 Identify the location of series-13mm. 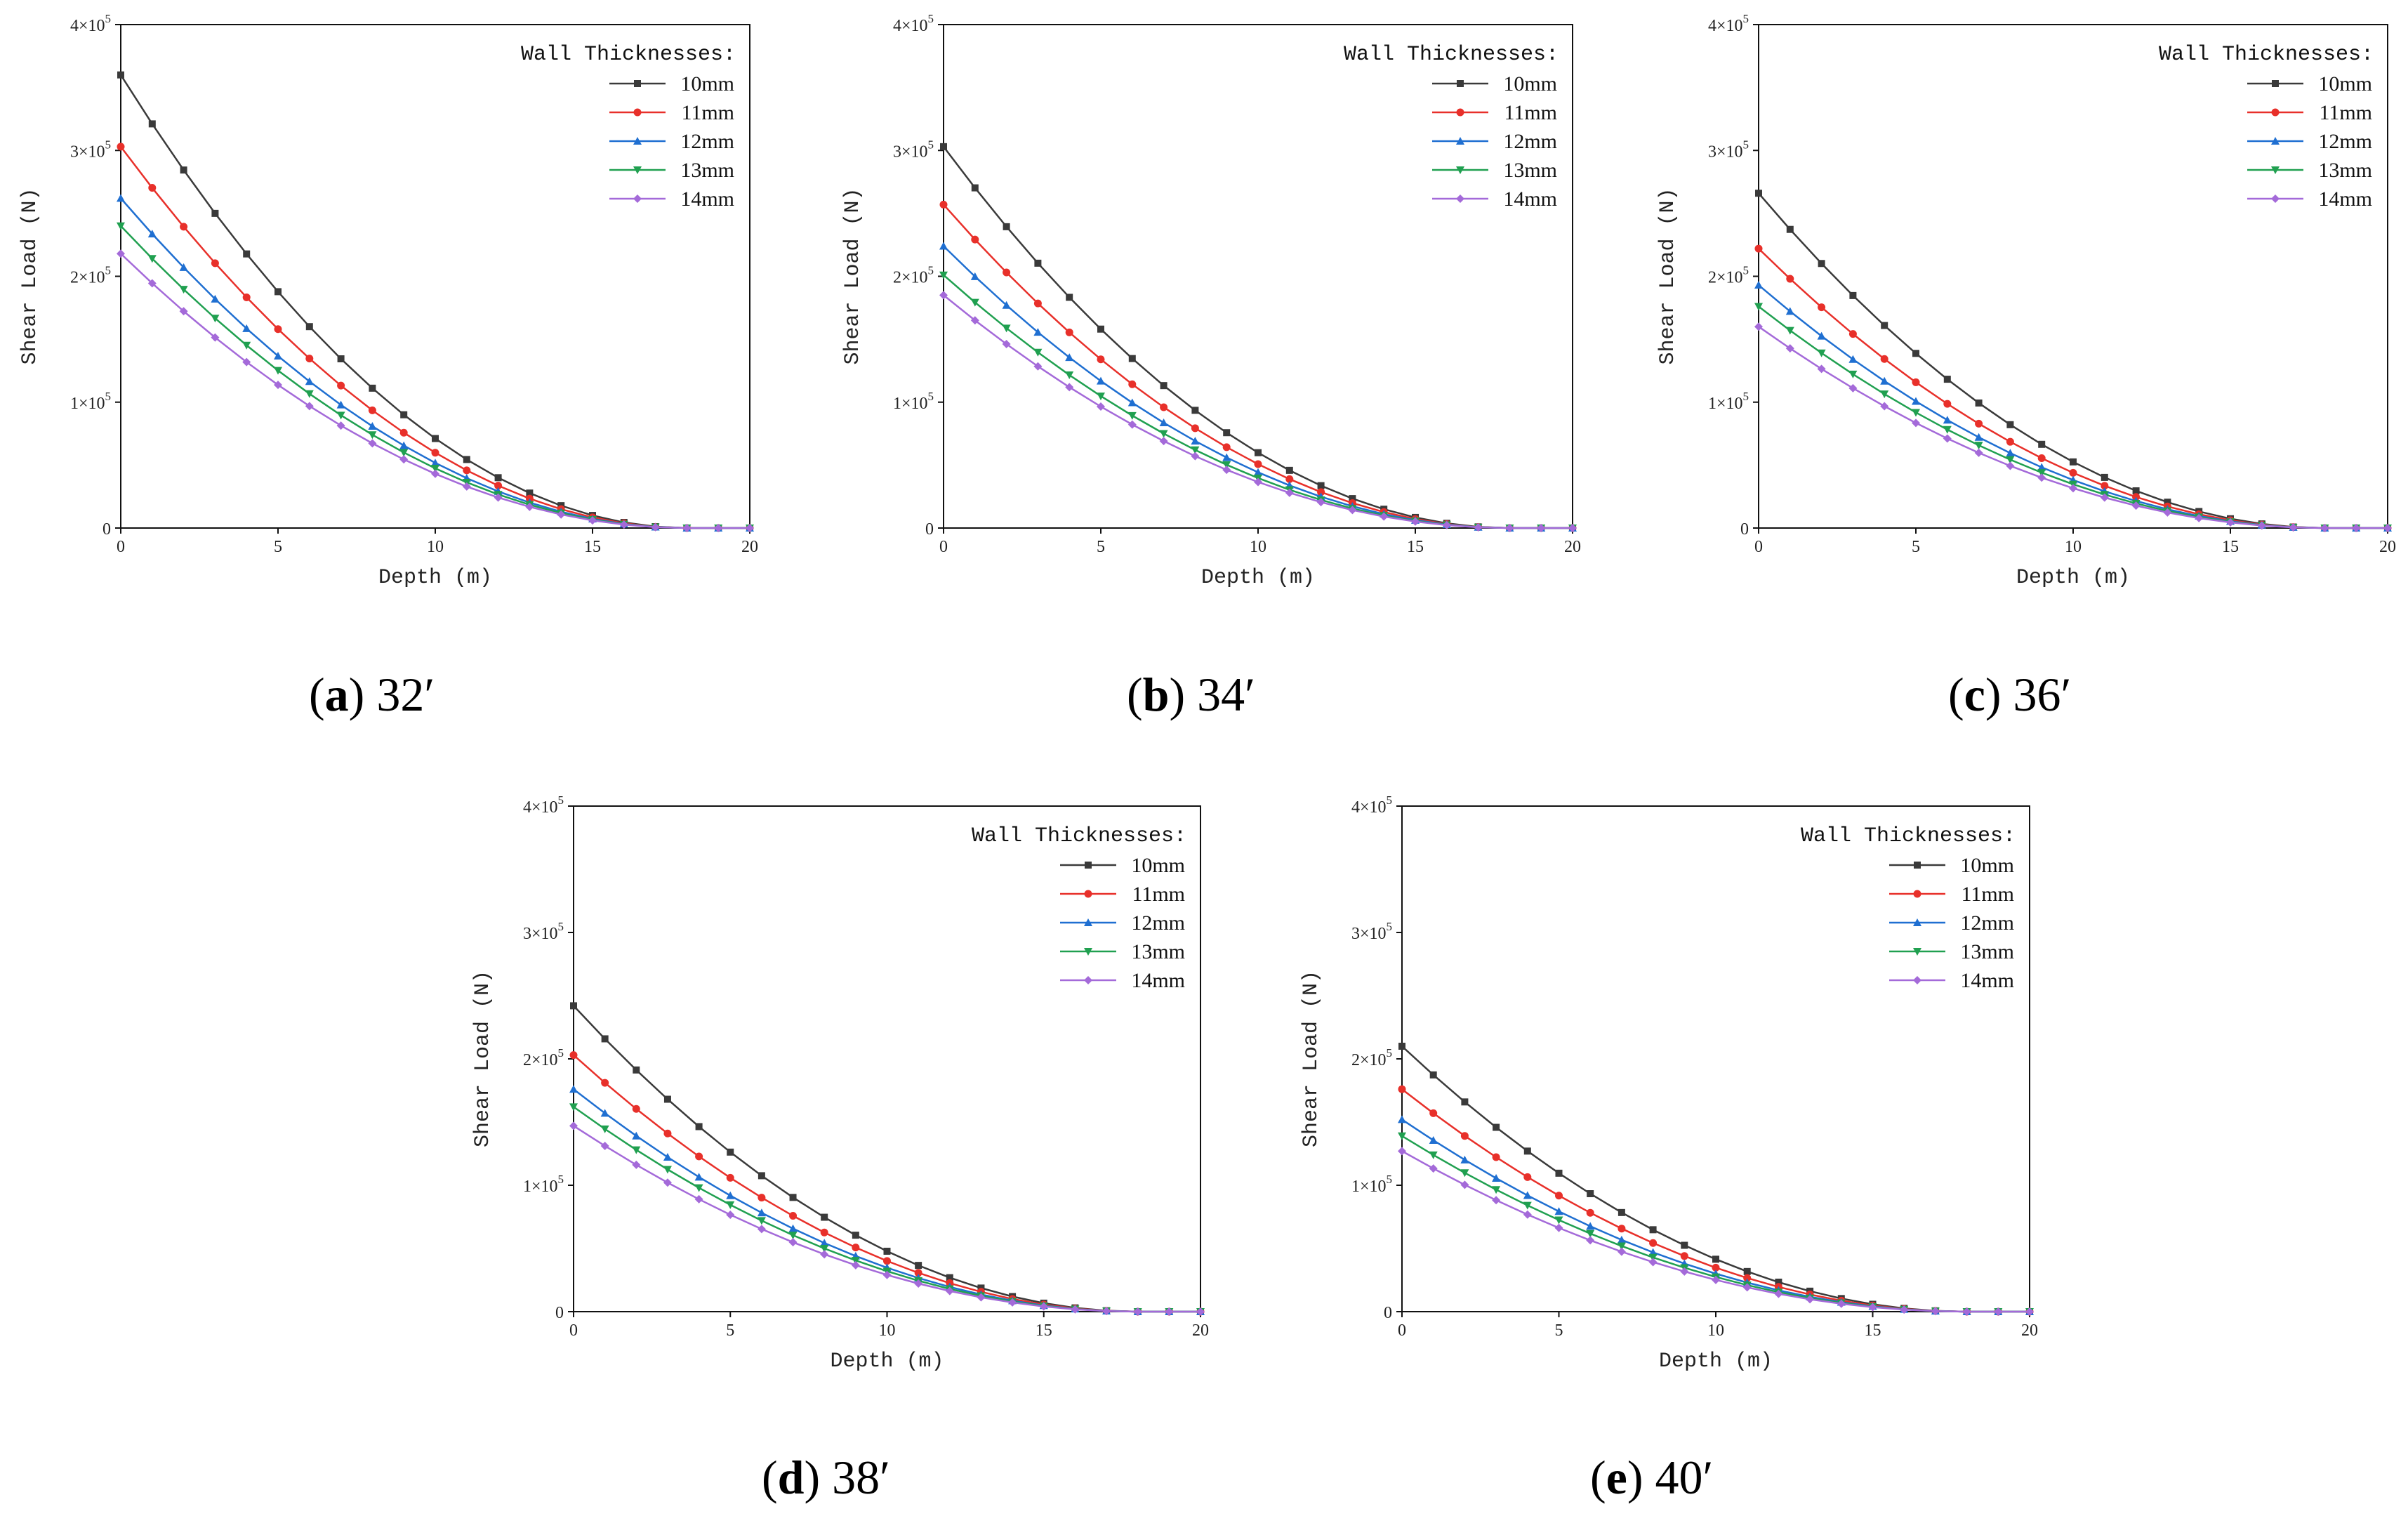
(1716, 1224).